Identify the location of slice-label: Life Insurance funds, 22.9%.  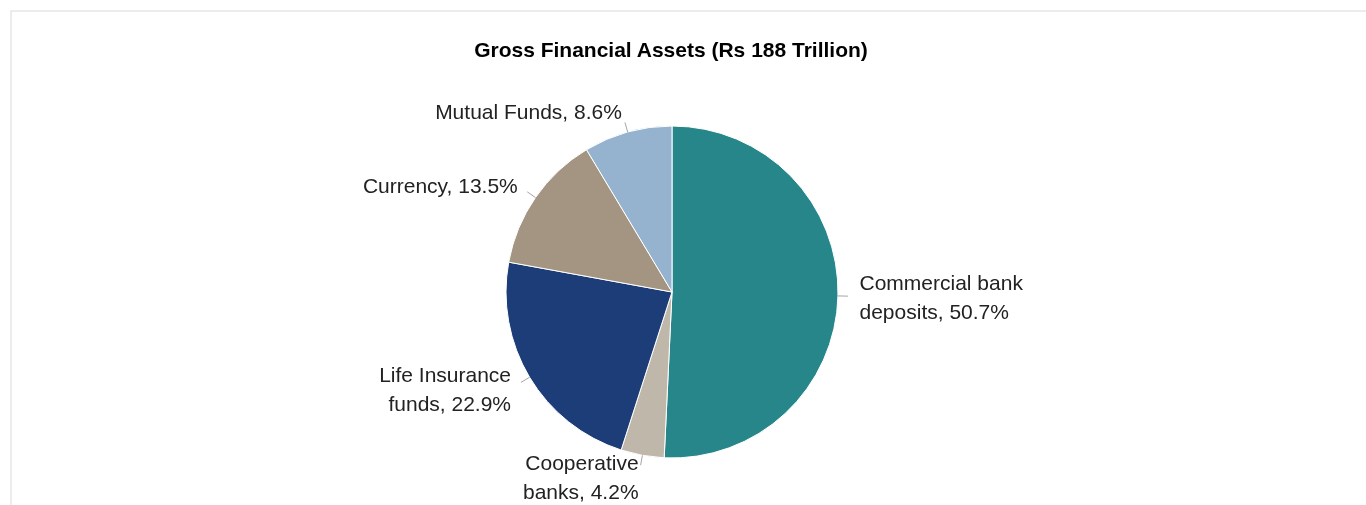
(445, 388).